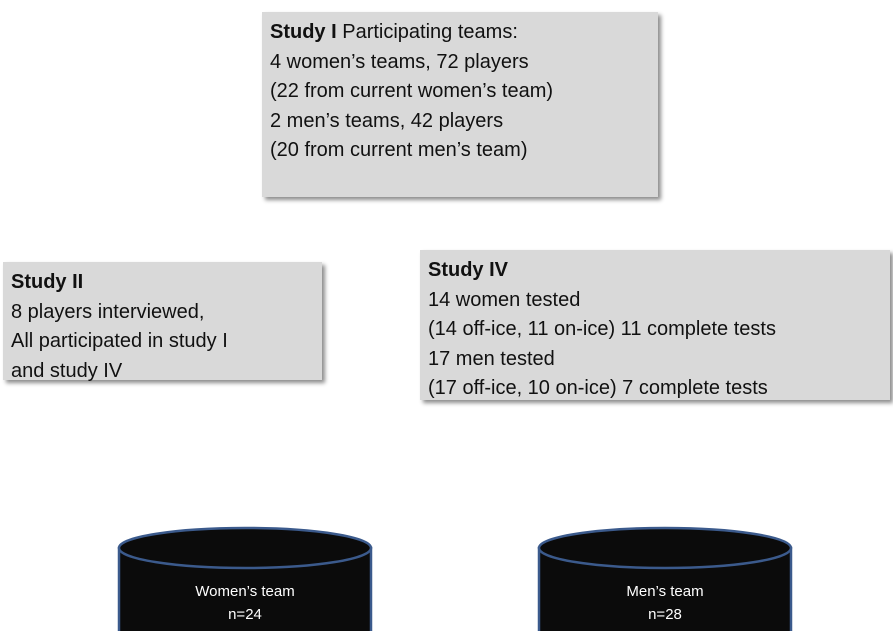 This screenshot has height=631, width=893. Describe the element at coordinates (504, 299) in the screenshot. I see `box-line: 14 women tested` at that location.